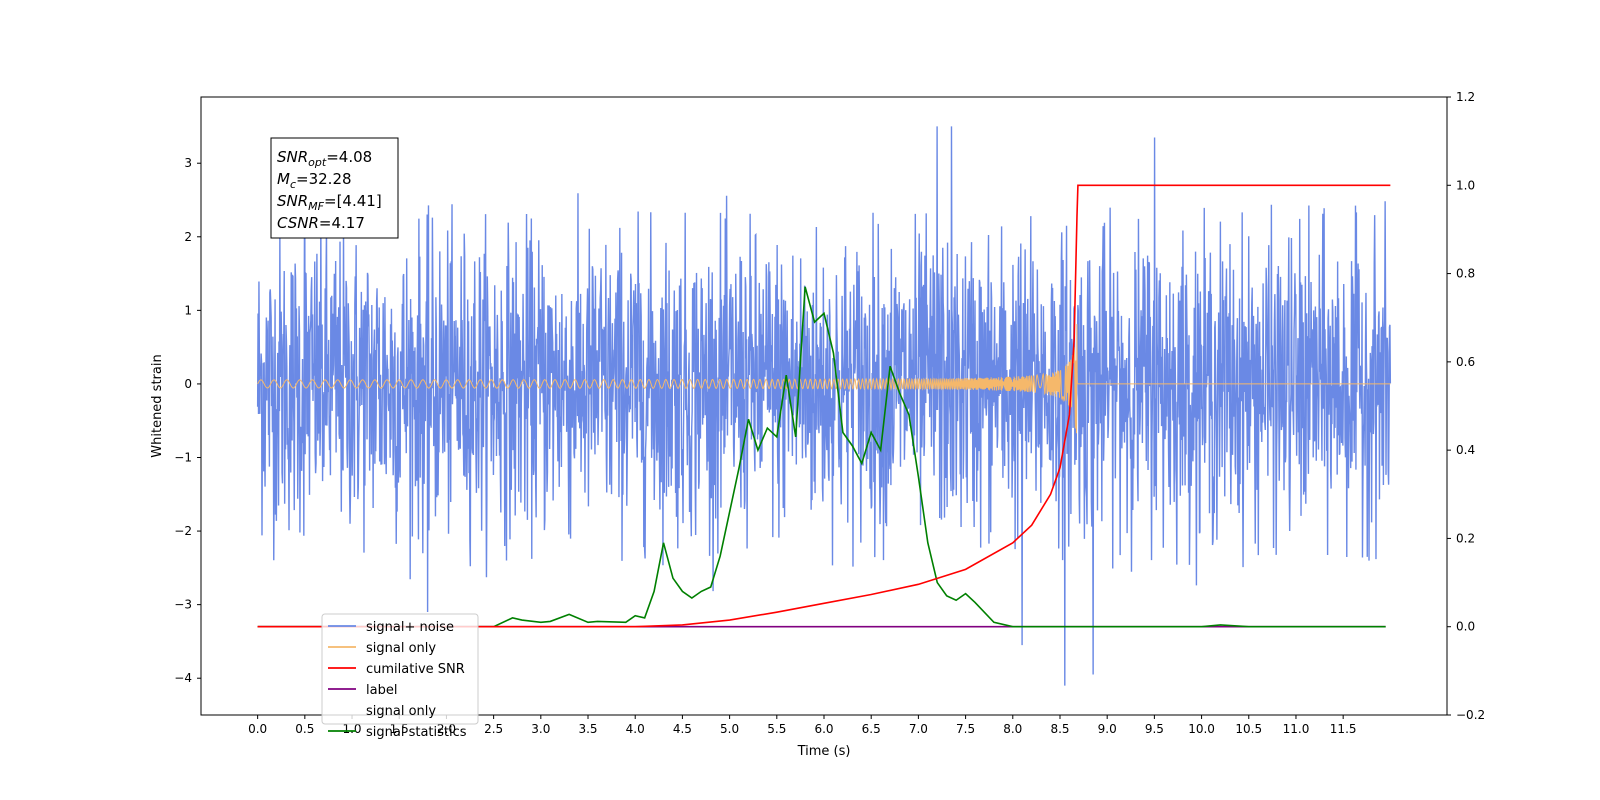 The height and width of the screenshot is (800, 1600). What do you see at coordinates (188, 310) in the screenshot?
I see `y-tick-label: 1` at bounding box center [188, 310].